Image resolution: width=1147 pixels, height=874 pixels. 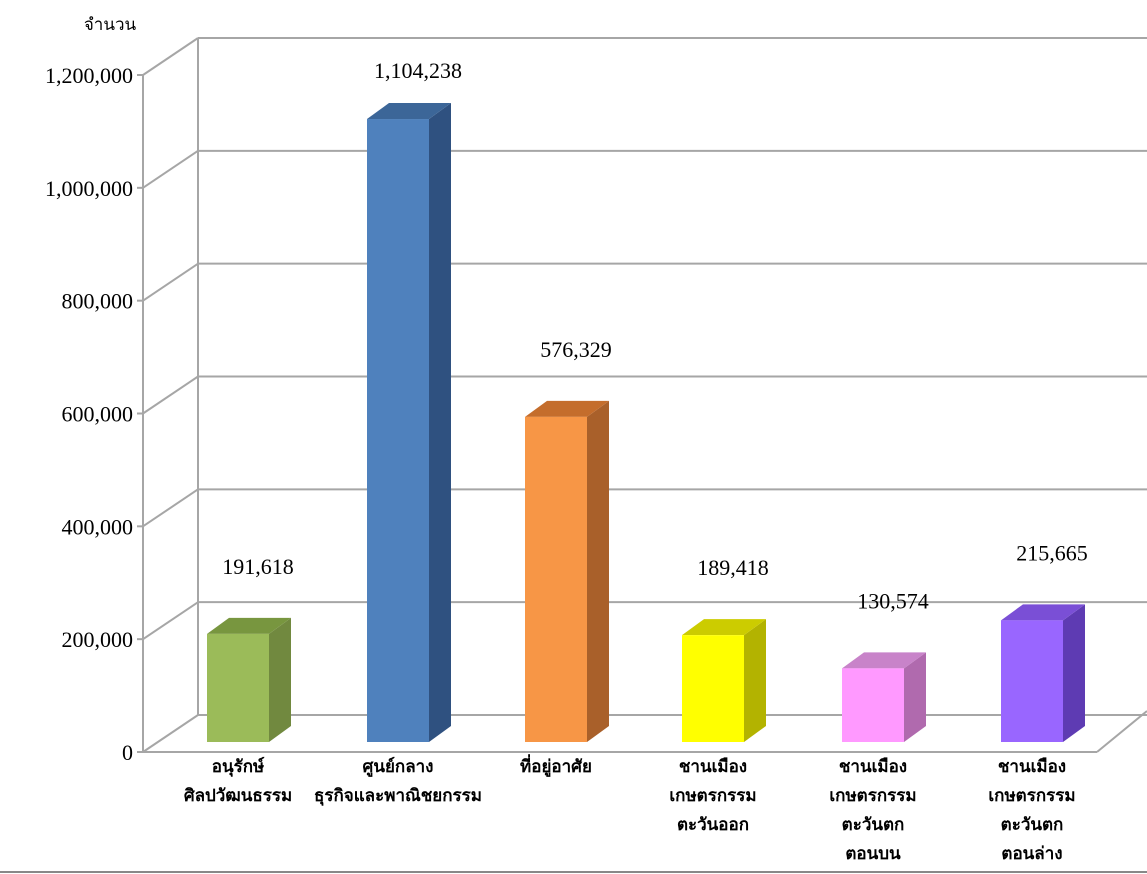 What do you see at coordinates (98, 526) in the screenshot?
I see `y-tick-label: 400,000` at bounding box center [98, 526].